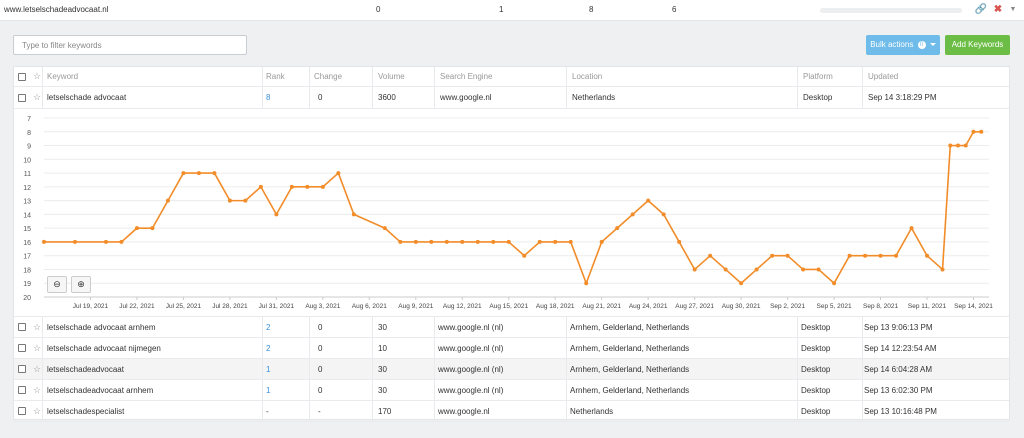 This screenshot has width=1024, height=438. I want to click on row-location: Arnhem, Gelderland, Netherlands, so click(630, 369).